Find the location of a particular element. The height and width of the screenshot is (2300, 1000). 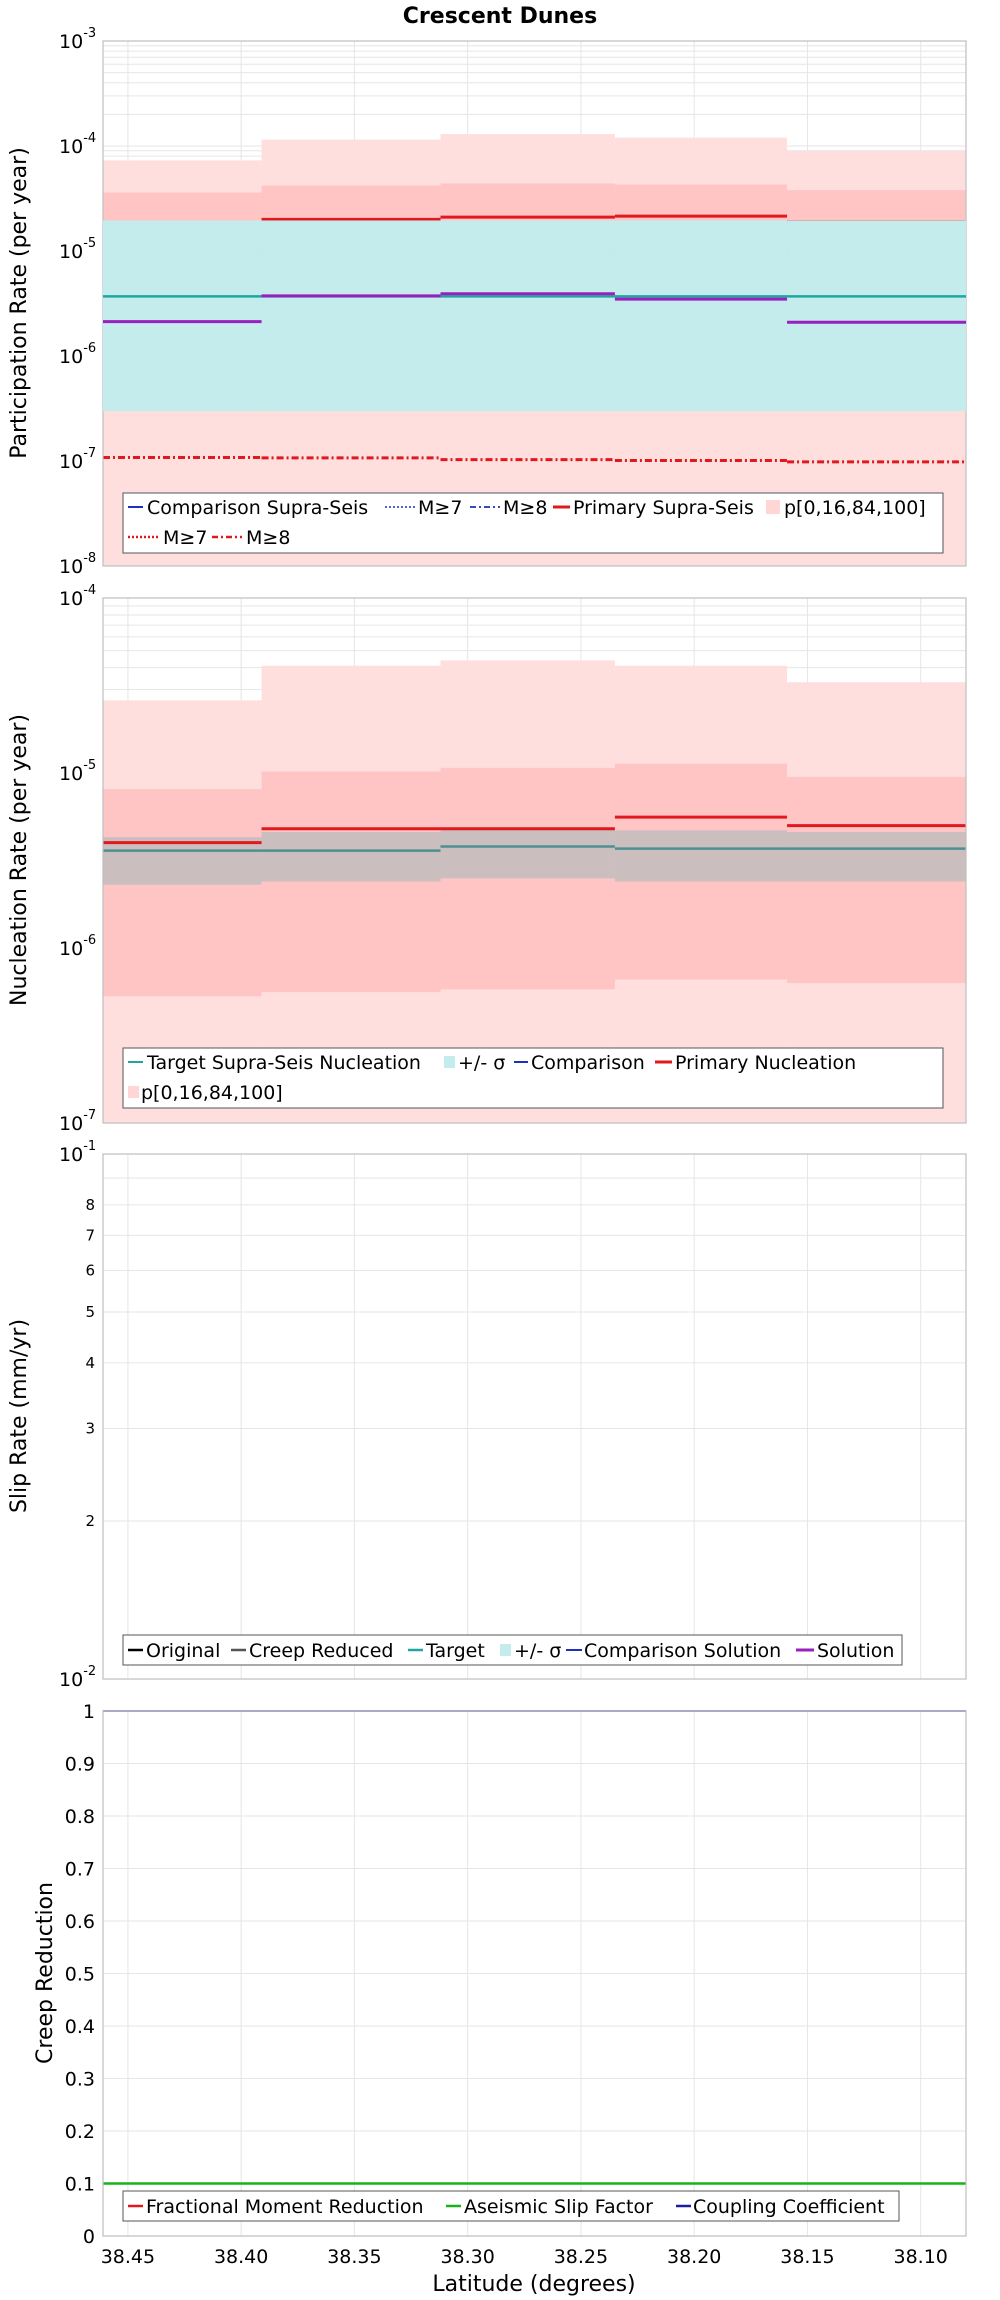

legend-label: Fractional Moment Reduction is located at coordinates (285, 2207).